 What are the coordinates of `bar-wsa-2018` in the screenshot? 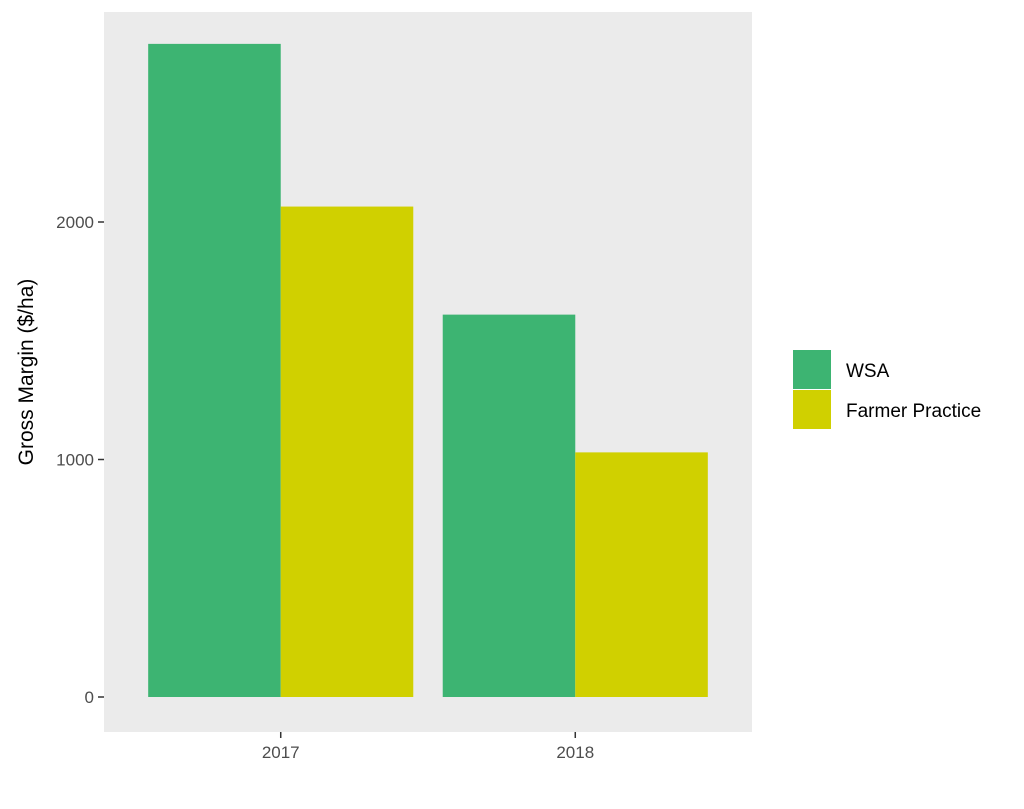 It's located at (509, 505).